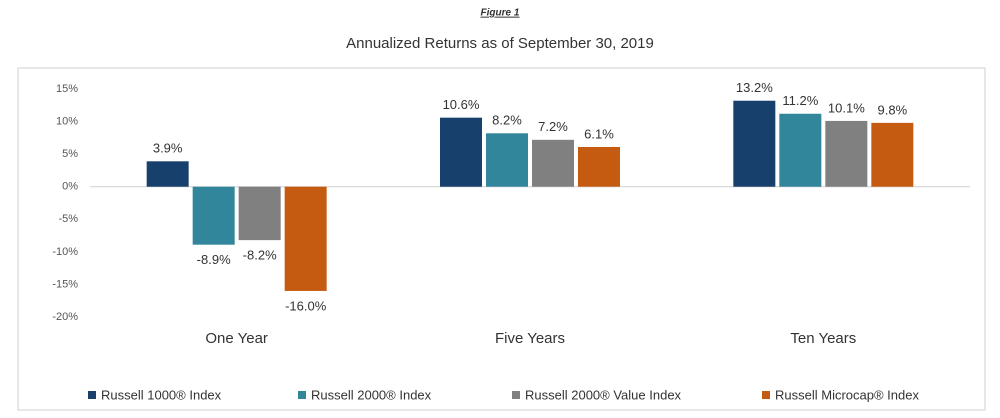  What do you see at coordinates (371, 394) in the screenshot?
I see `legend-label: Russell 2000® Index` at bounding box center [371, 394].